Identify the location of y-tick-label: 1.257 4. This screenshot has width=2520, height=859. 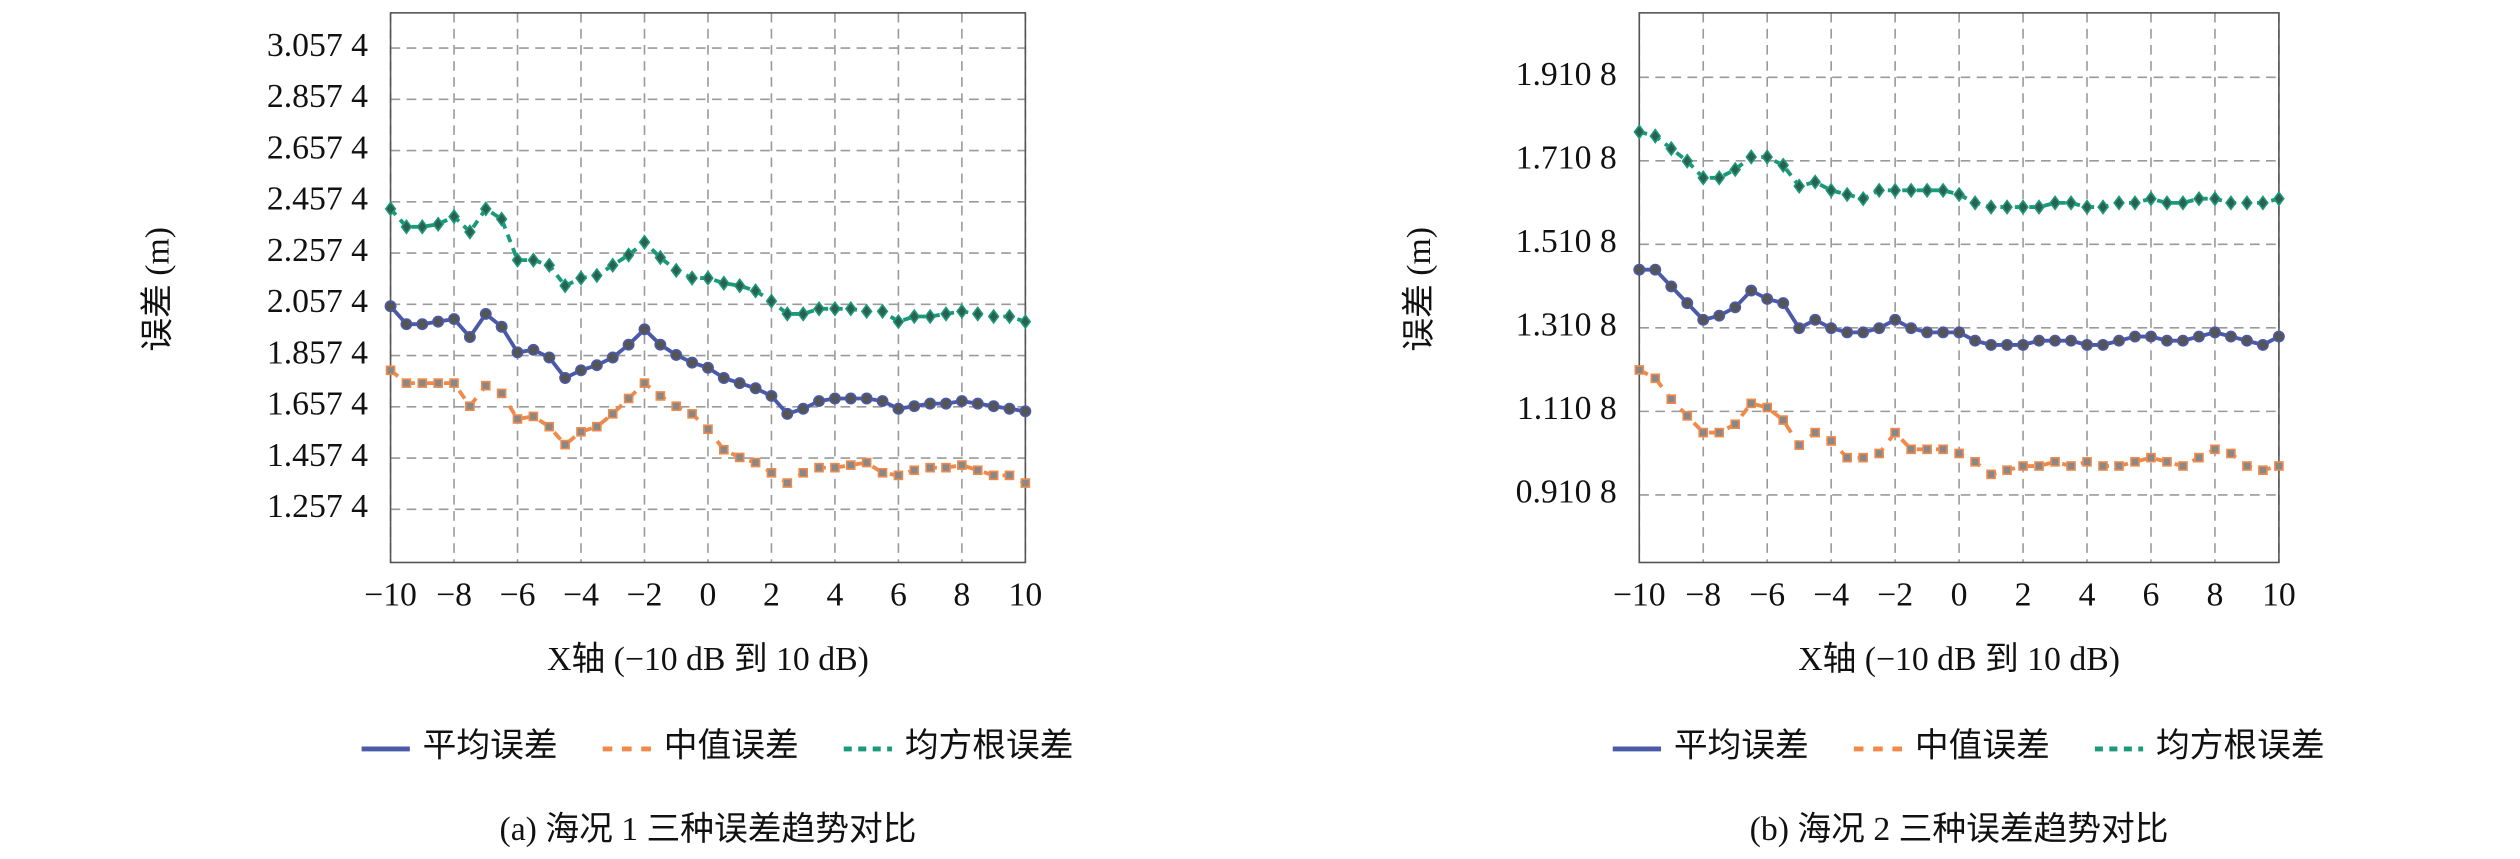
(317, 506).